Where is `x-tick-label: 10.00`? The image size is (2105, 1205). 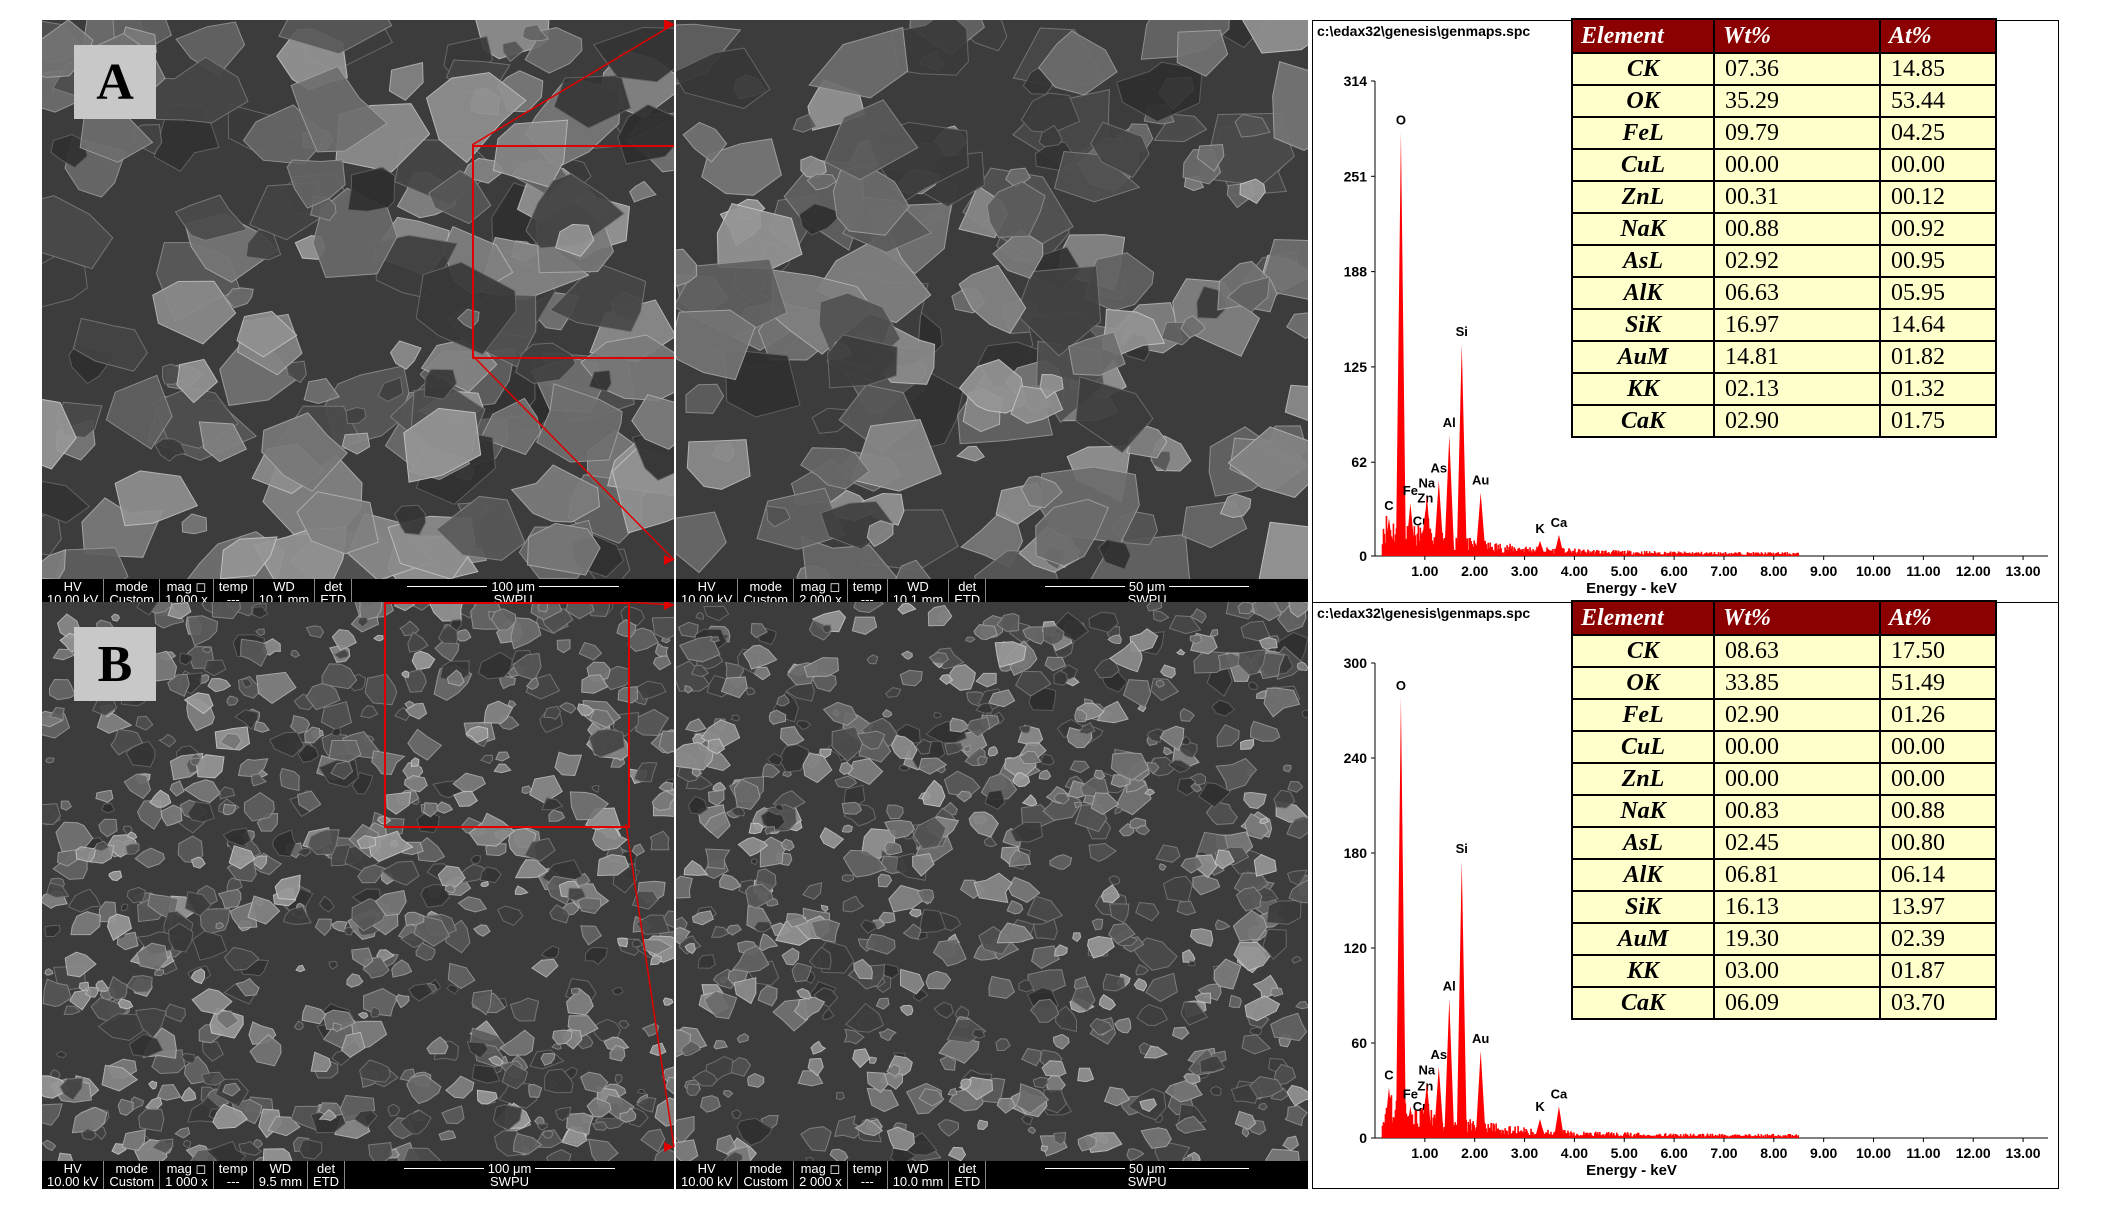
x-tick-label: 10.00 is located at coordinates (1873, 1153).